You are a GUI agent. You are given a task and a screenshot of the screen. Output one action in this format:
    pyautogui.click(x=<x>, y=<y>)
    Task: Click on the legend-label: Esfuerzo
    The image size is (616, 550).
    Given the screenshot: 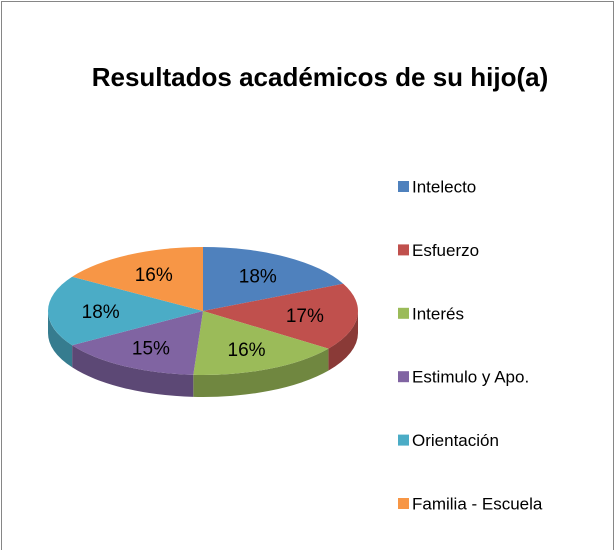 What is the action you would take?
    pyautogui.click(x=445, y=250)
    